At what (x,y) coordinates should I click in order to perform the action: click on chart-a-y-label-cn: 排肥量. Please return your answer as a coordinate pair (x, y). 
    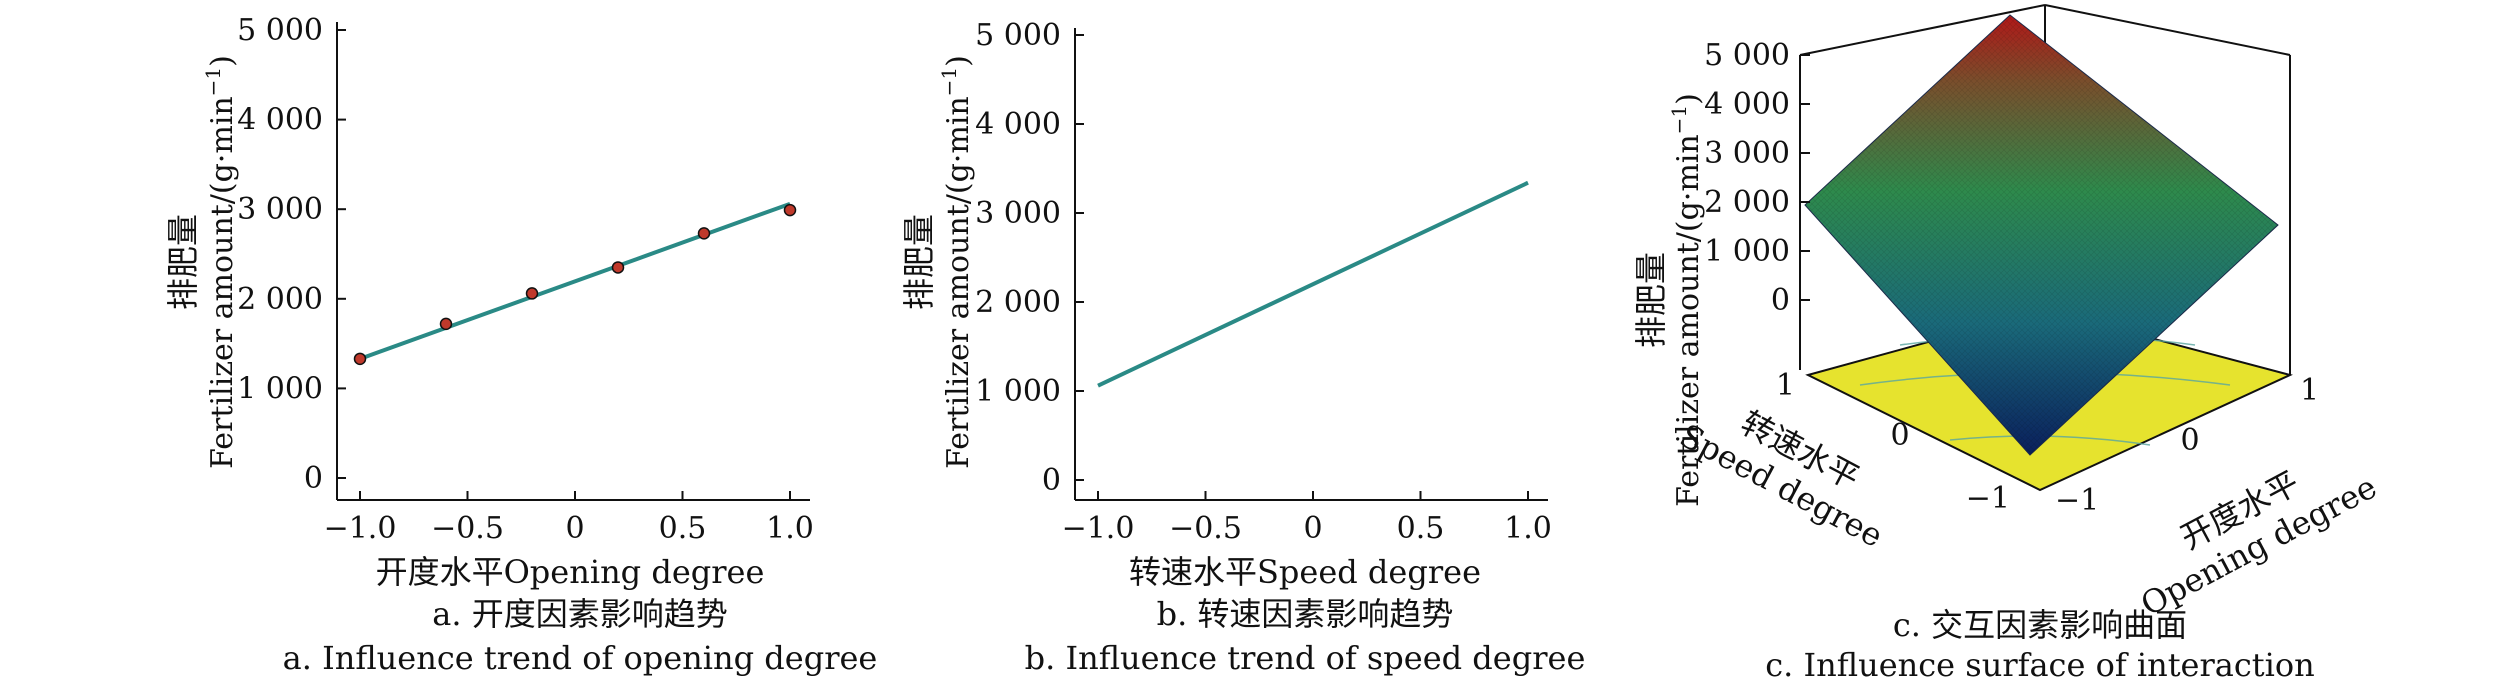
    Looking at the image, I should click on (183, 262).